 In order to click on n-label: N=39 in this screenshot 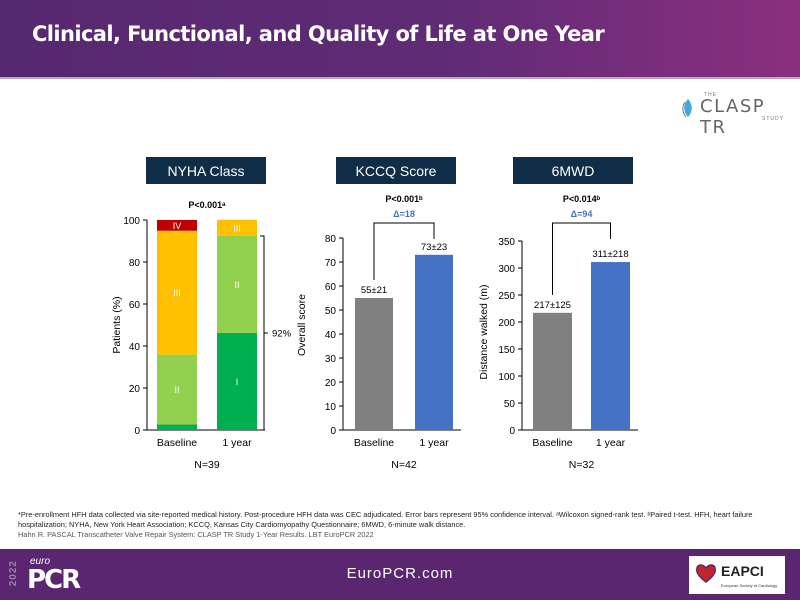, I will do `click(207, 465)`.